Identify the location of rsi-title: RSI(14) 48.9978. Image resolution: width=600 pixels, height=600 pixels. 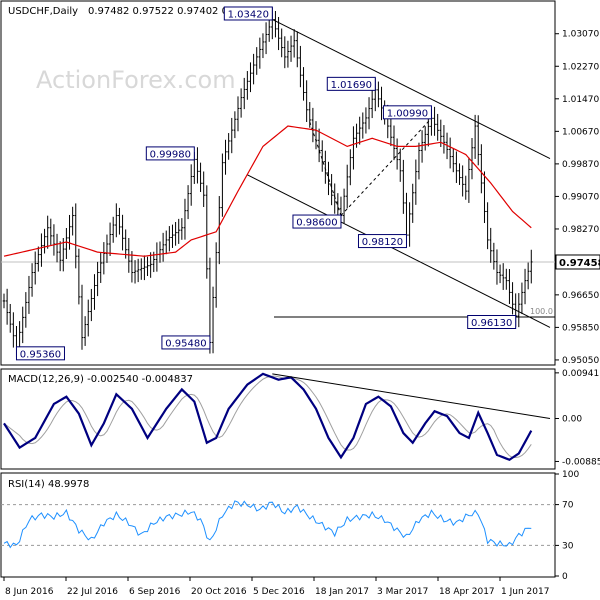
(48, 484).